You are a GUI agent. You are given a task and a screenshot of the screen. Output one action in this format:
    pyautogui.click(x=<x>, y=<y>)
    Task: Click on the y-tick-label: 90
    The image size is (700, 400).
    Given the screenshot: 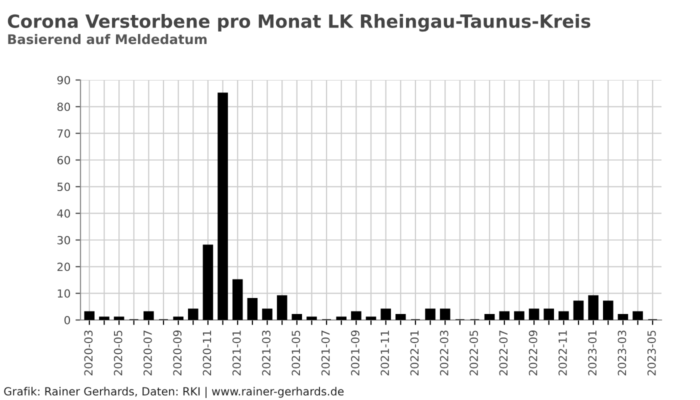 What is the action you would take?
    pyautogui.click(x=63, y=80)
    